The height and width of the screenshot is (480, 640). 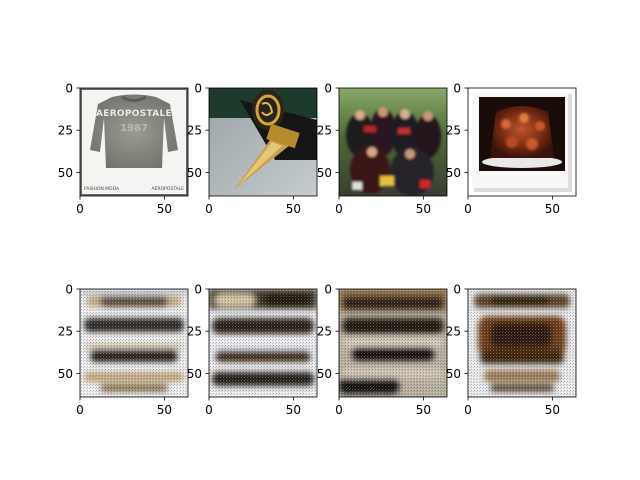 I want to click on panel-top-4-image, so click(x=522, y=142).